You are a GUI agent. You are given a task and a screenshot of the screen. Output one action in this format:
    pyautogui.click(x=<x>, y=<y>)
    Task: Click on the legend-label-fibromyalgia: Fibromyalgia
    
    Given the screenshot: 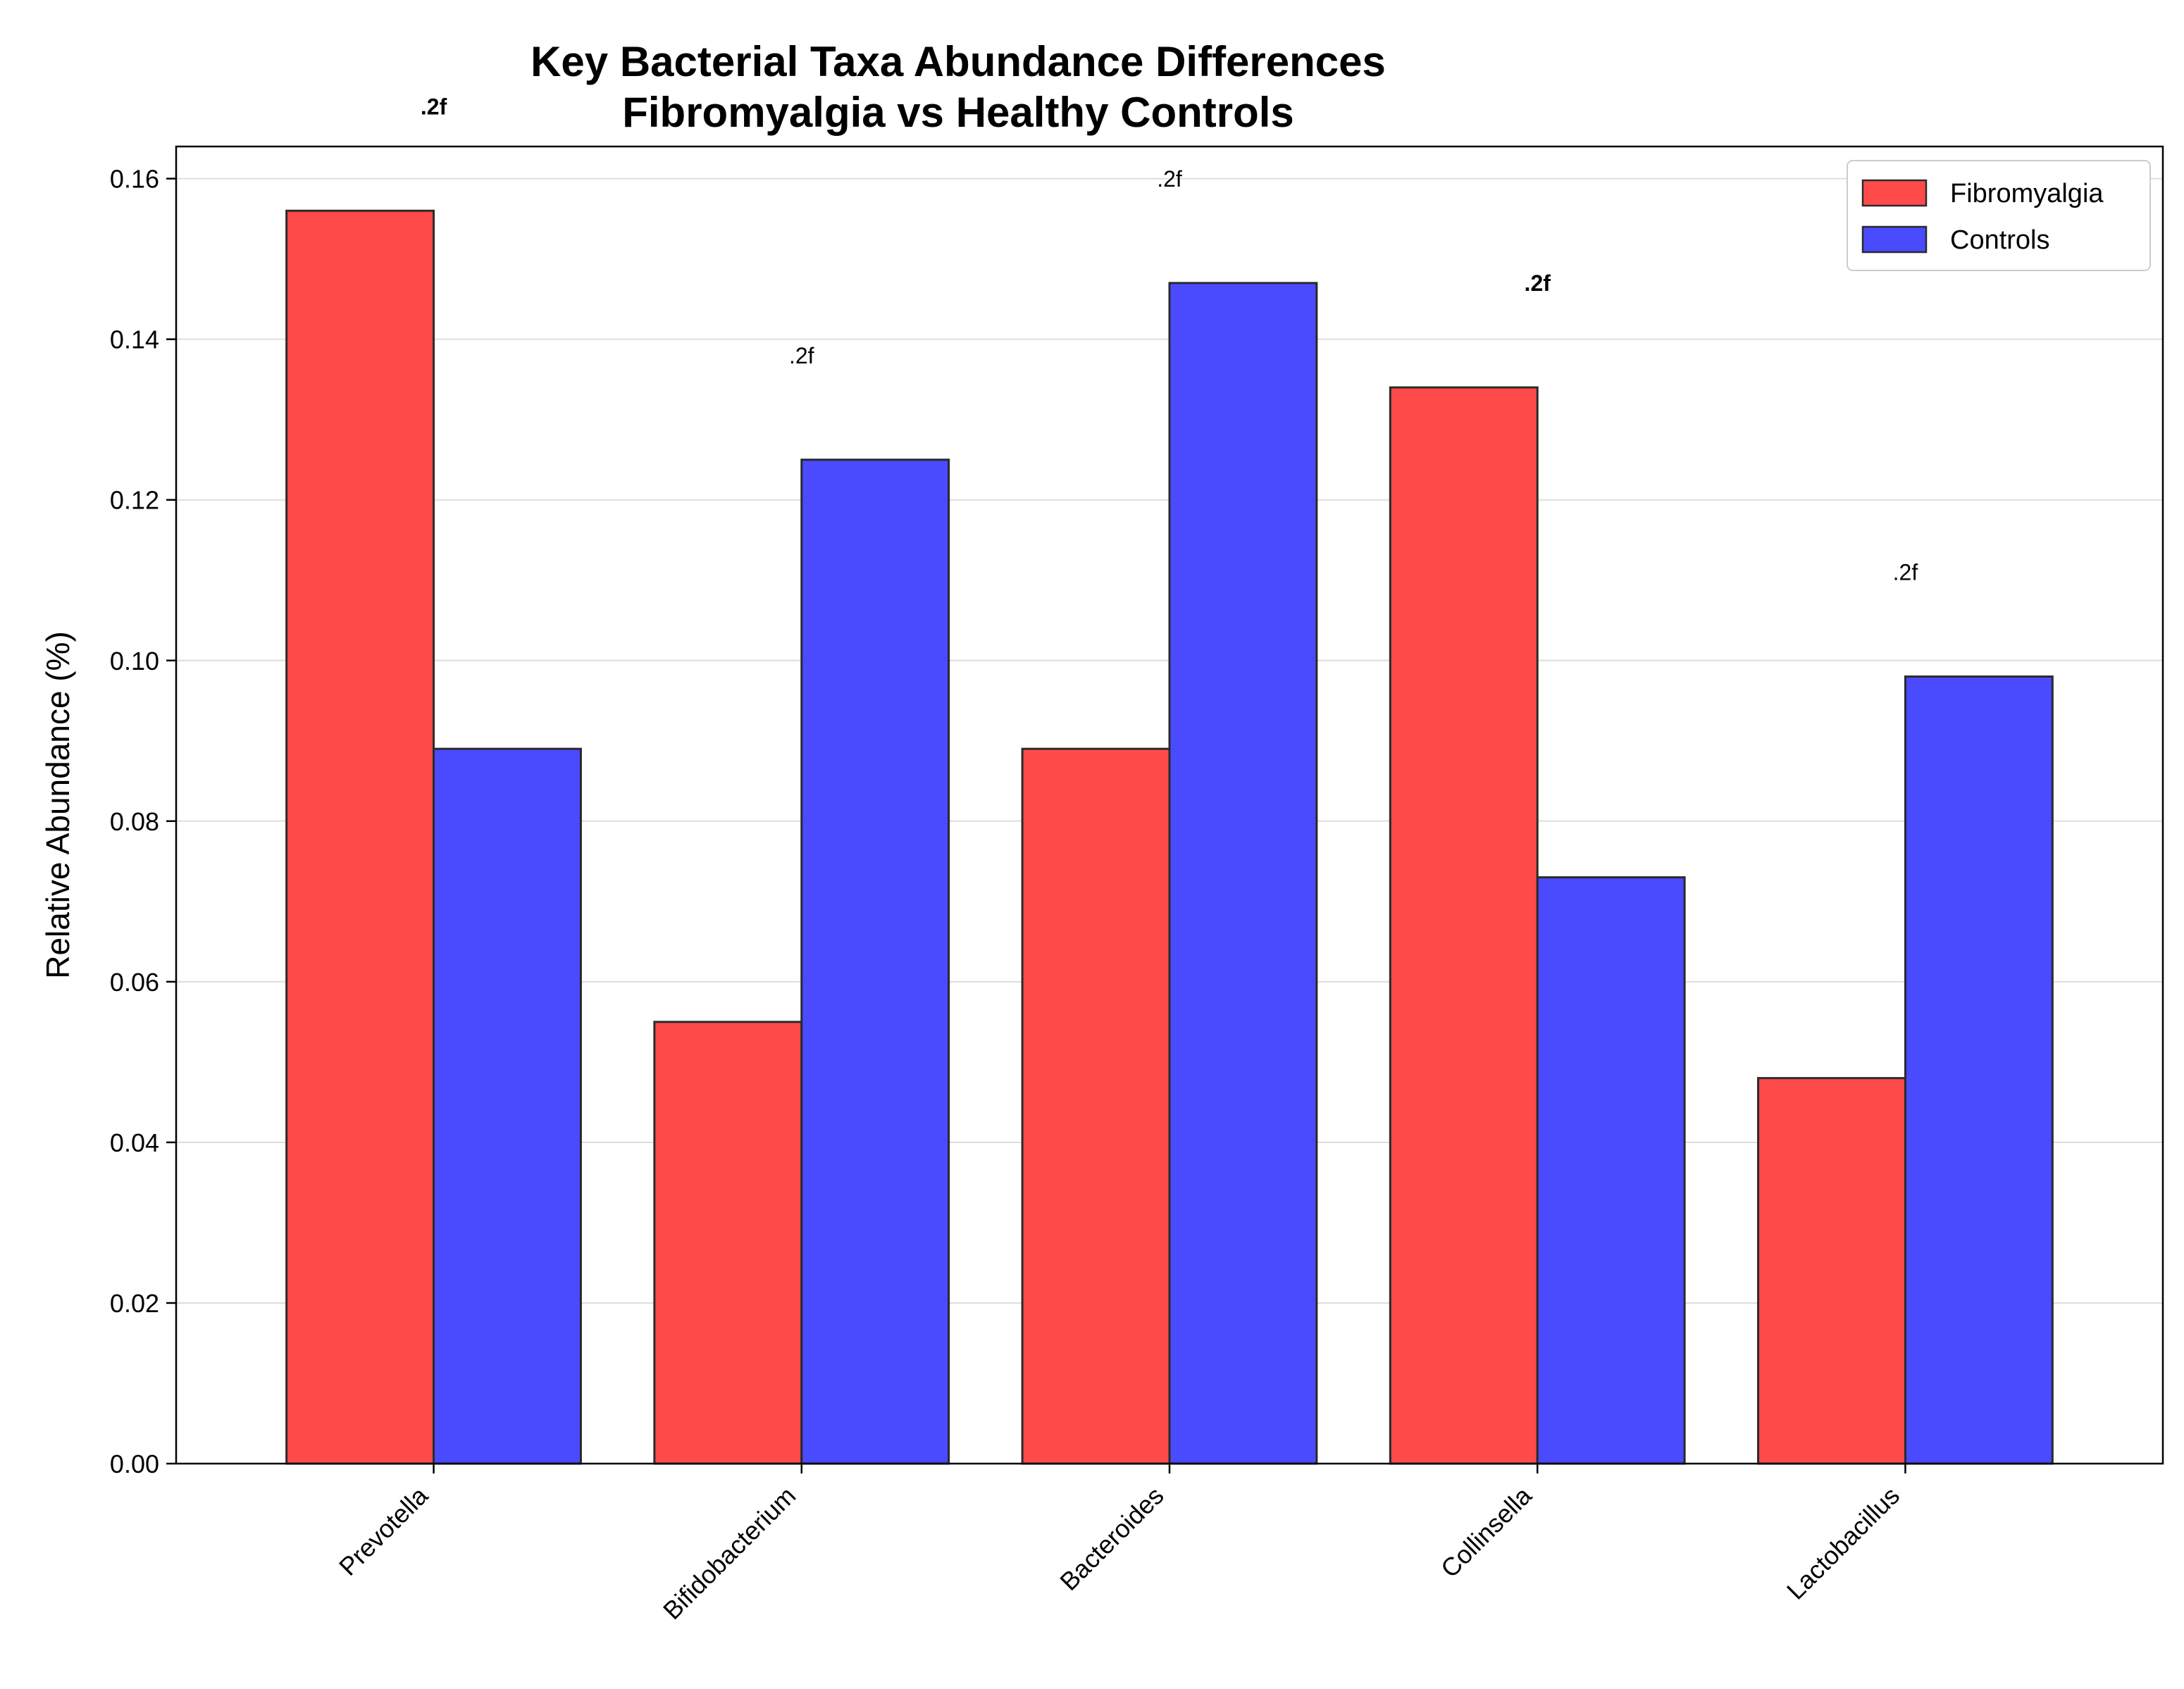 What is the action you would take?
    pyautogui.click(x=2027, y=193)
    